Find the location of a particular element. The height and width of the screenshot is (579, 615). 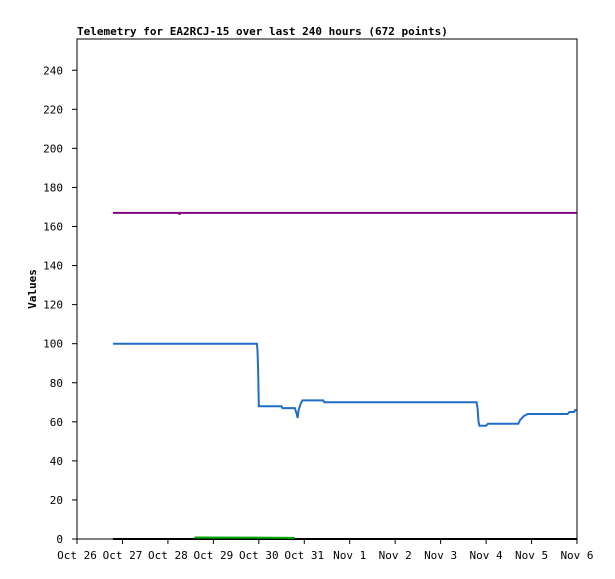

y-tick-label: 200 is located at coordinates (53, 148).